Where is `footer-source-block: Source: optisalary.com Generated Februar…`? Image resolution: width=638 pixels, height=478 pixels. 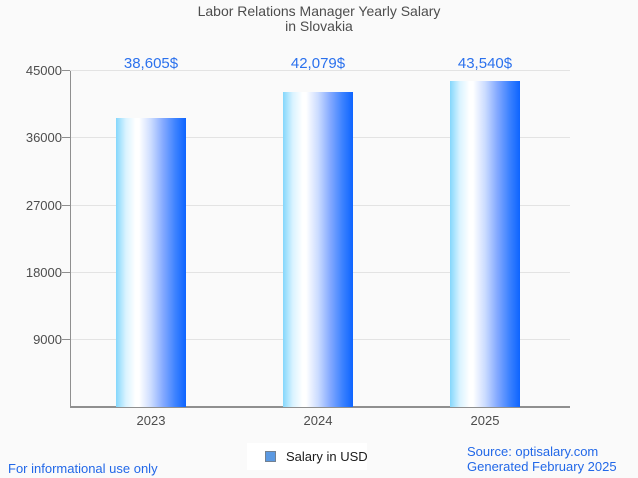 footer-source-block: Source: optisalary.com Generated Februar… is located at coordinates (542, 459).